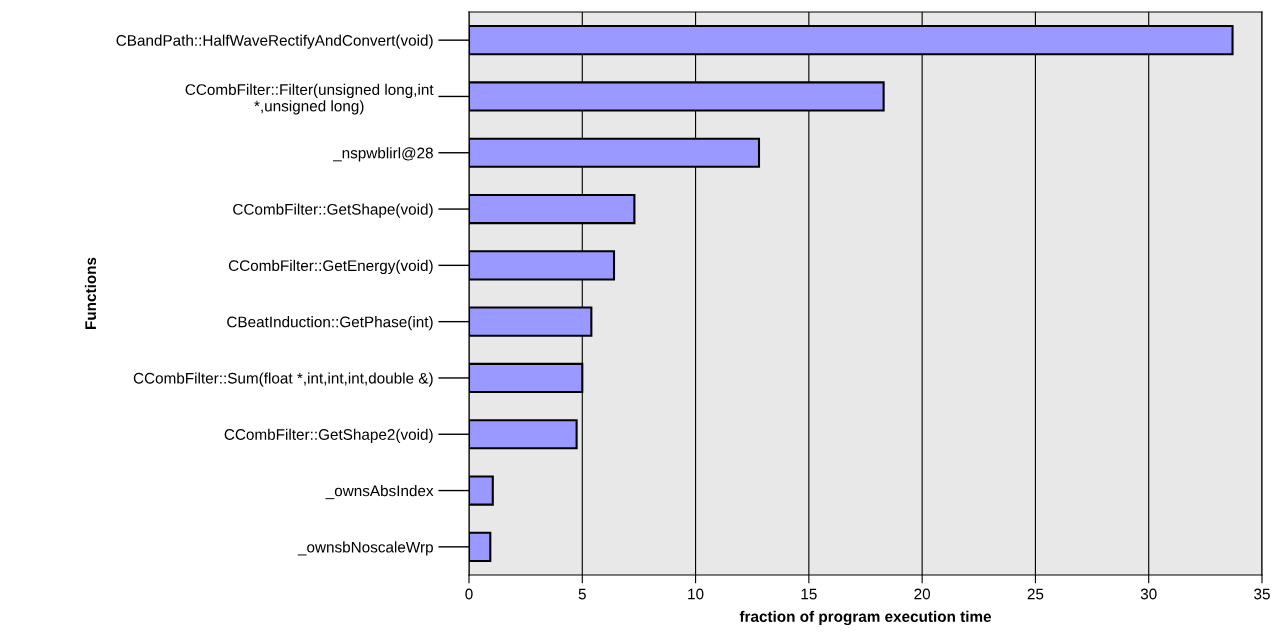 Image resolution: width=1288 pixels, height=637 pixels. Describe the element at coordinates (1262, 594) in the screenshot. I see `x-tick-label: 35` at that location.